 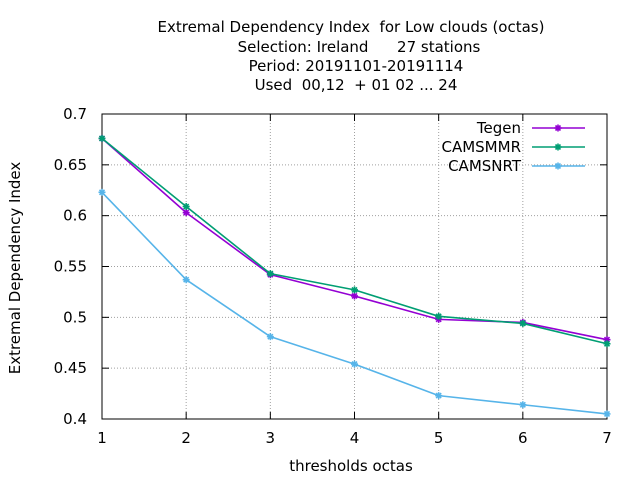 What do you see at coordinates (607, 438) in the screenshot?
I see `x-tick-label: 7` at bounding box center [607, 438].